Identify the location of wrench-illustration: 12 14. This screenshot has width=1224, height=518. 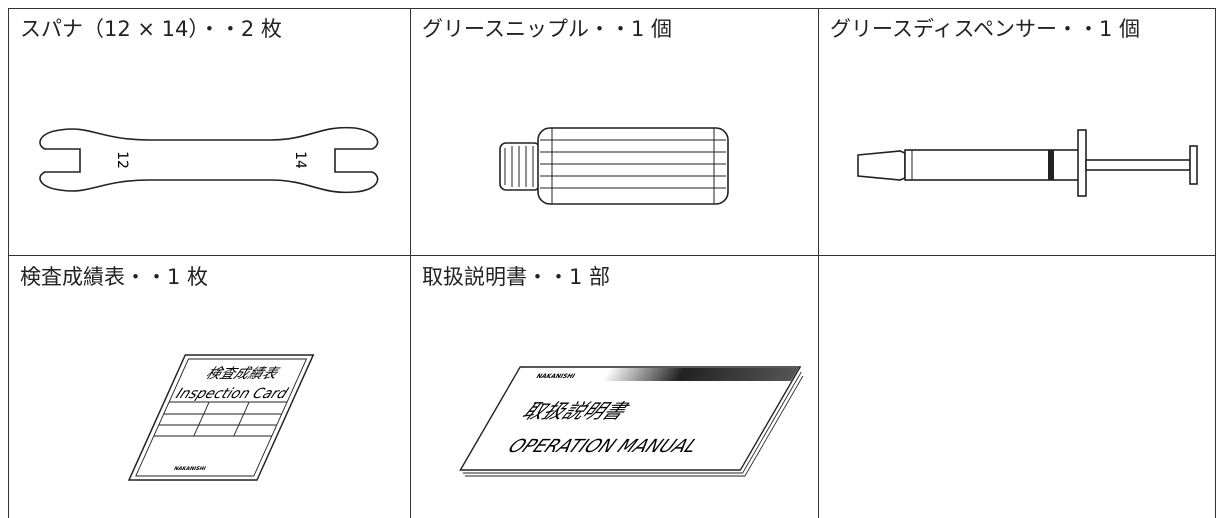
(209, 160).